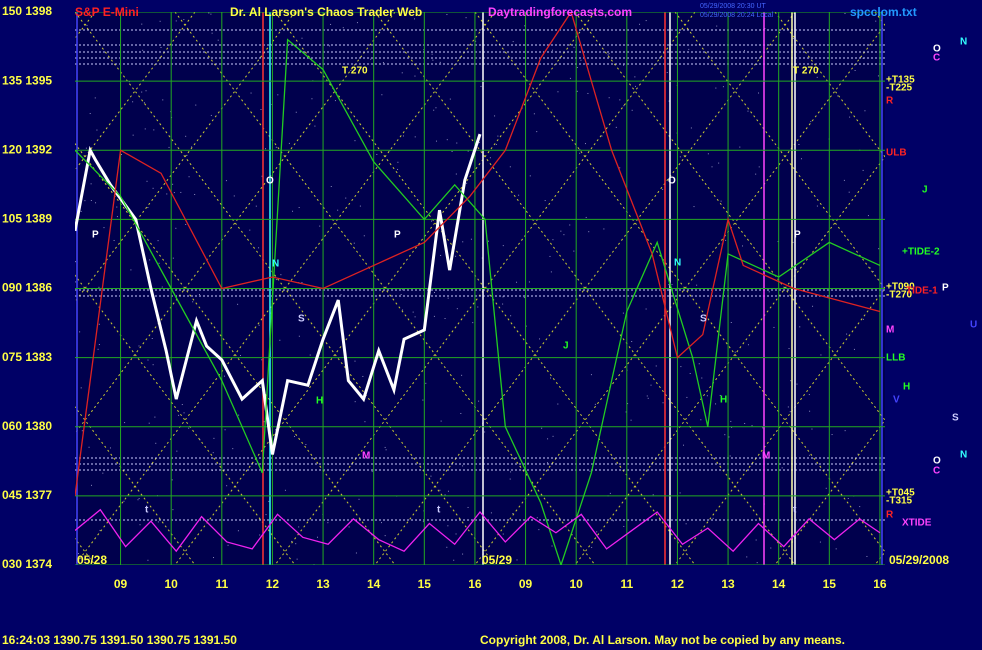 This screenshot has height=650, width=982. Describe the element at coordinates (301, 319) in the screenshot. I see `annotation: S` at that location.